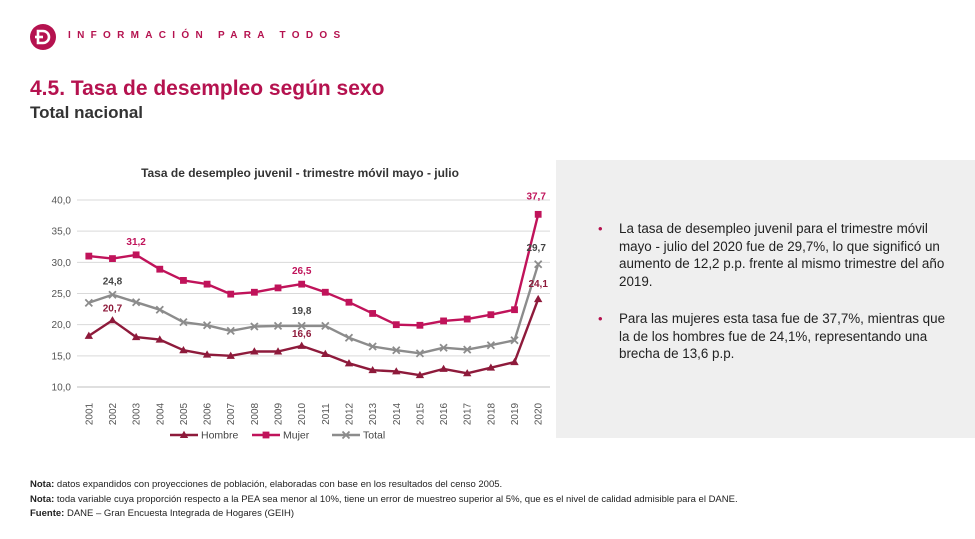 The height and width of the screenshot is (539, 975). I want to click on series-line-total, so click(314, 309).